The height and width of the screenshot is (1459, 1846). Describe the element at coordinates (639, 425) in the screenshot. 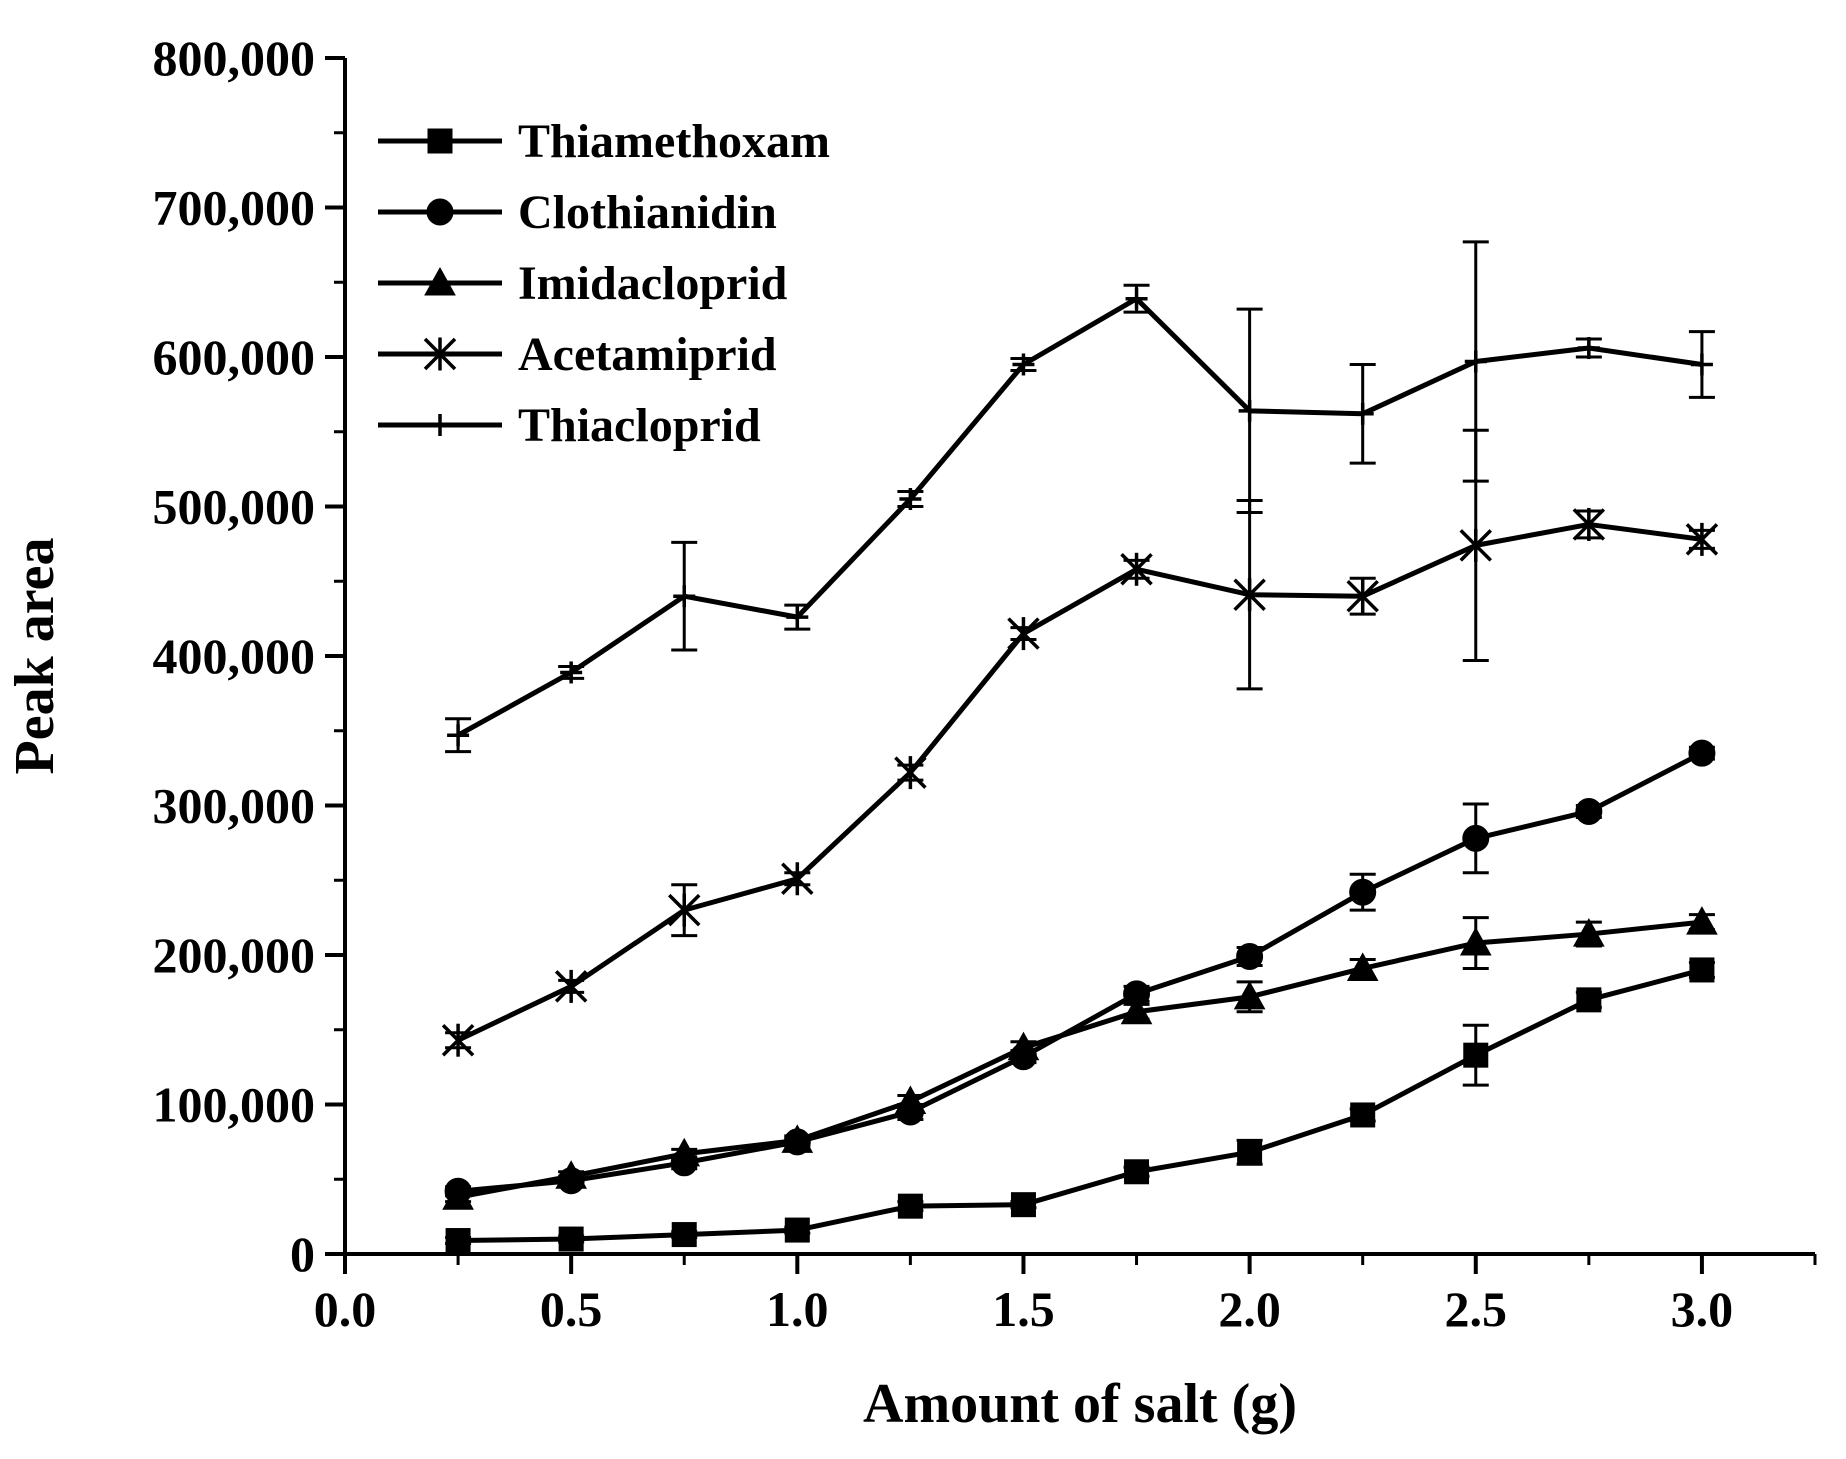

I see `legend-label-thiacloprid: Thiacloprid` at that location.